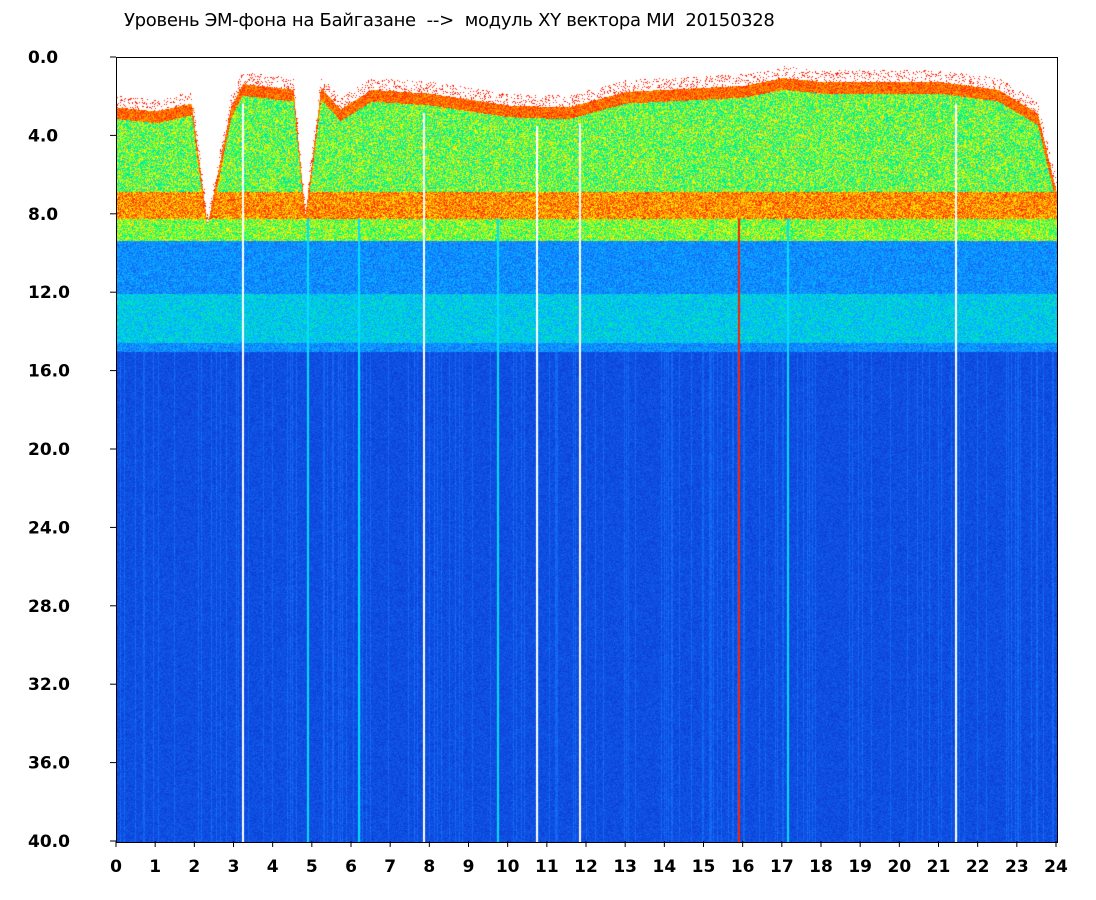  I want to click on x-tick-label: 7, so click(390, 867).